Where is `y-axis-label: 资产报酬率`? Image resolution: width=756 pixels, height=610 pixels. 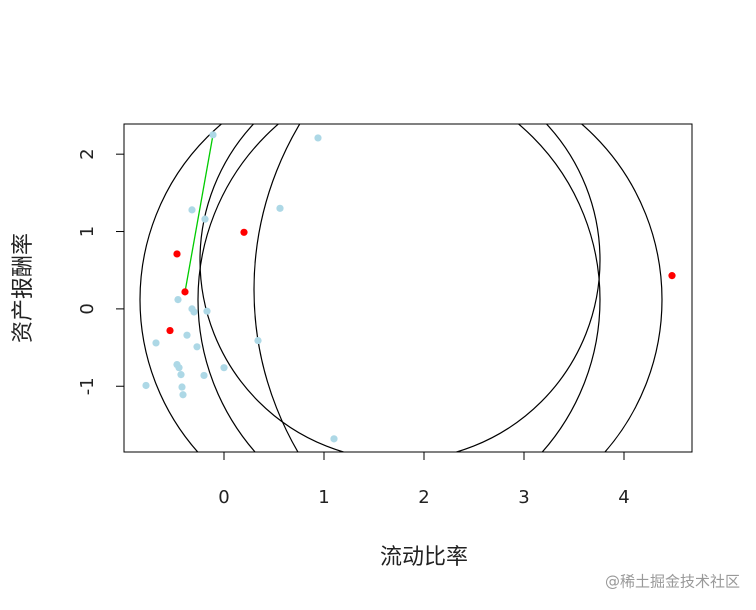
y-axis-label: 资产报酬率 is located at coordinates (23, 288).